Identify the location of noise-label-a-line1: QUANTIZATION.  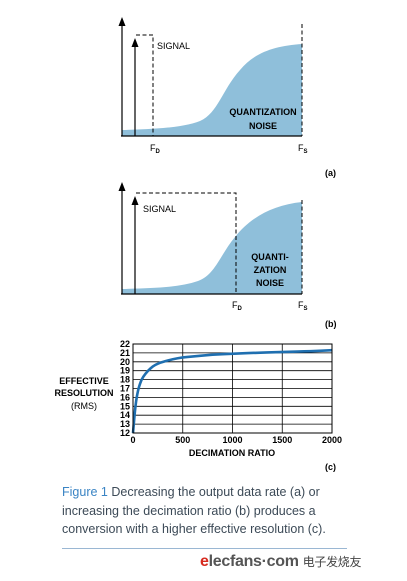
(262, 112).